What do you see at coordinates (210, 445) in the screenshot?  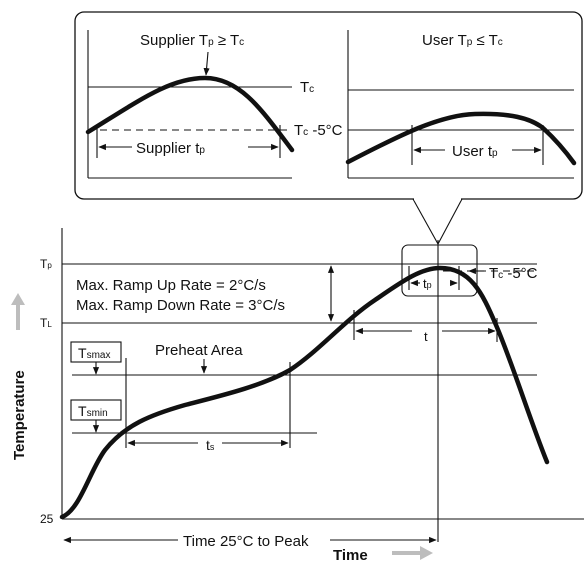 I see `ts-label: ts` at bounding box center [210, 445].